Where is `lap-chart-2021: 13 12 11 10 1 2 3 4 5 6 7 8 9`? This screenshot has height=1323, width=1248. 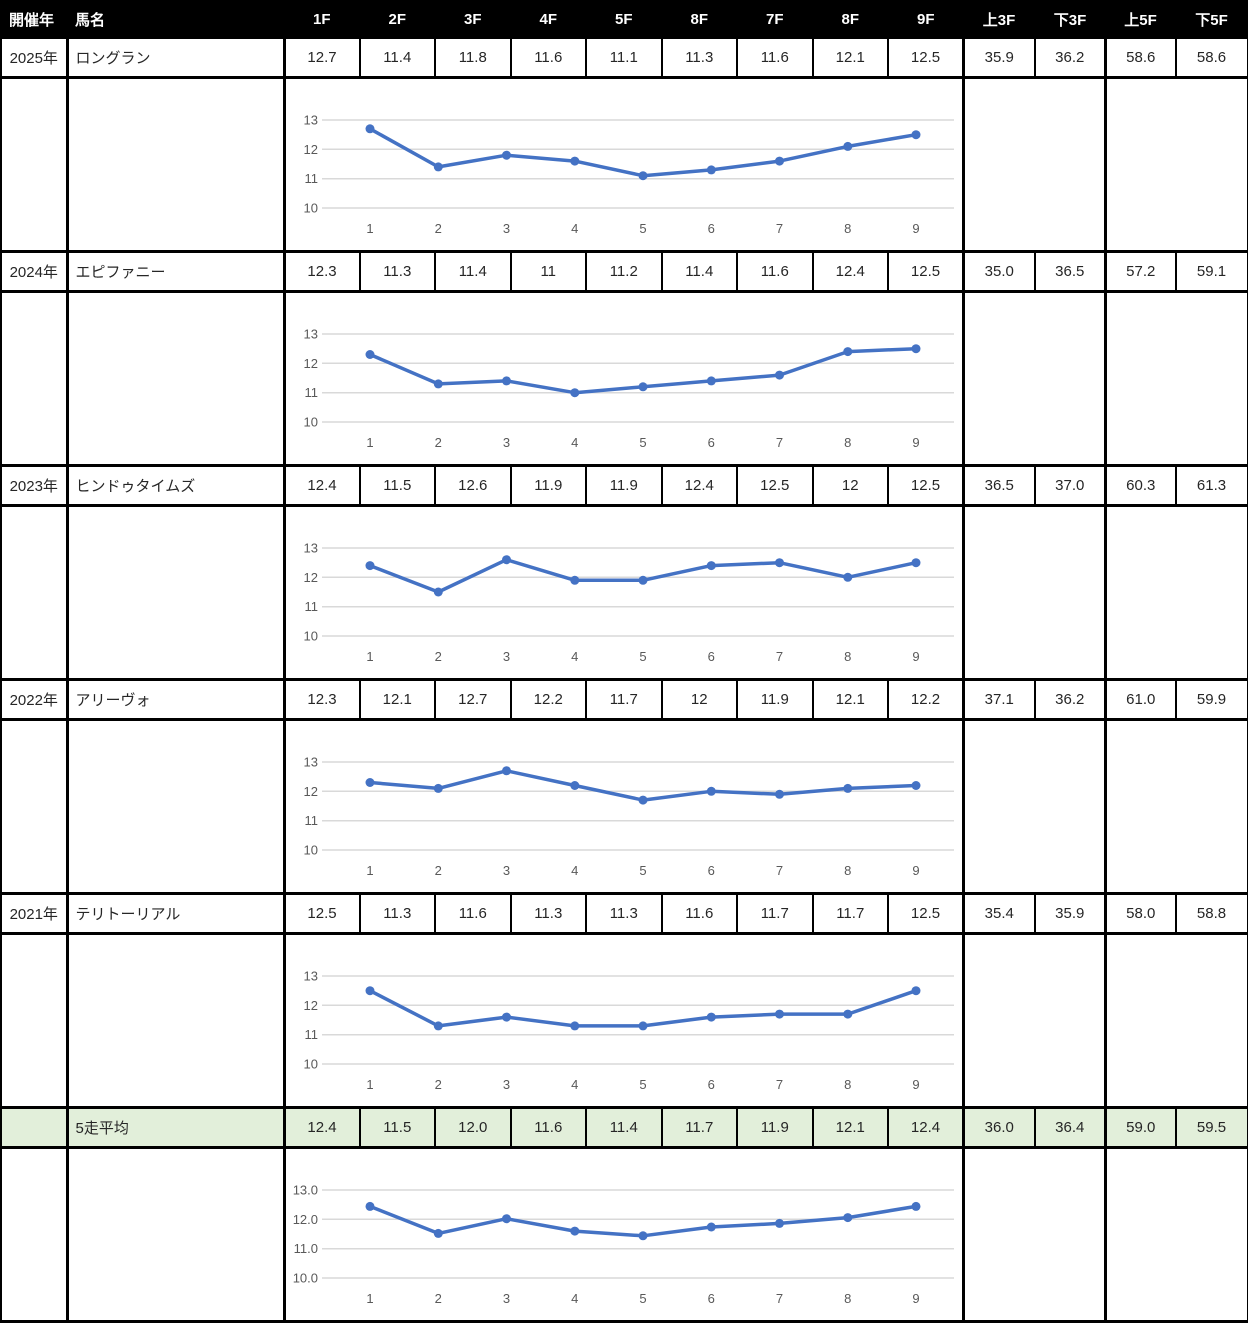
lap-chart-2021: 13 12 11 10 1 2 3 4 5 6 7 8 9 is located at coordinates (624, 1020).